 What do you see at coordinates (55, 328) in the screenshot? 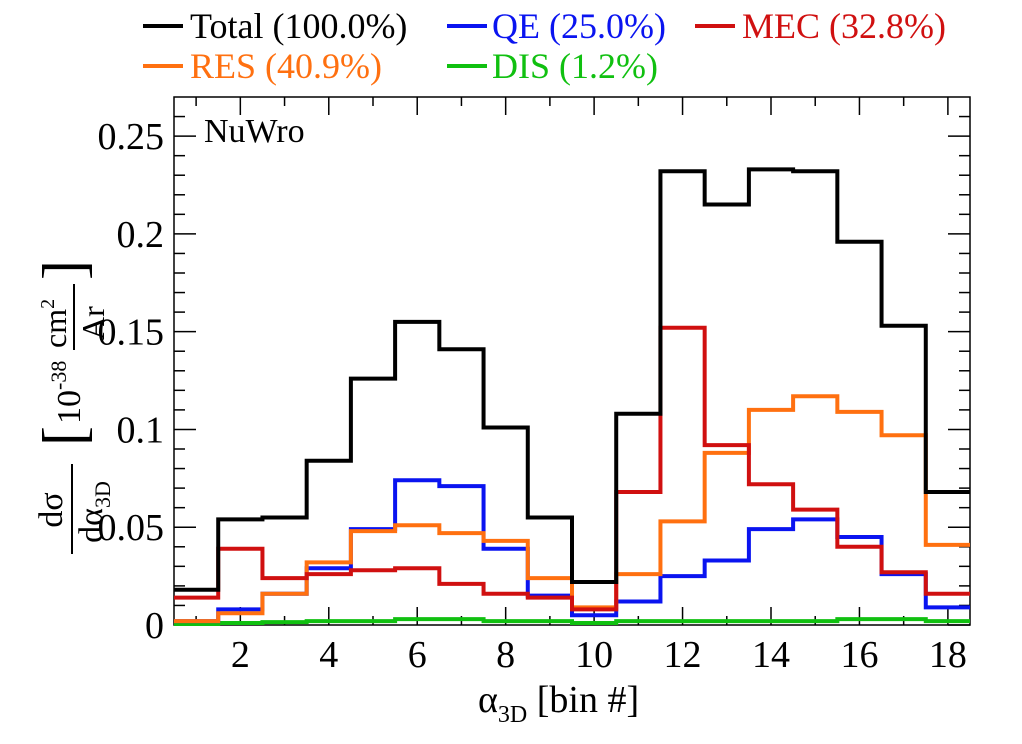
I see `y-label-unit-cm: cm` at bounding box center [55, 328].